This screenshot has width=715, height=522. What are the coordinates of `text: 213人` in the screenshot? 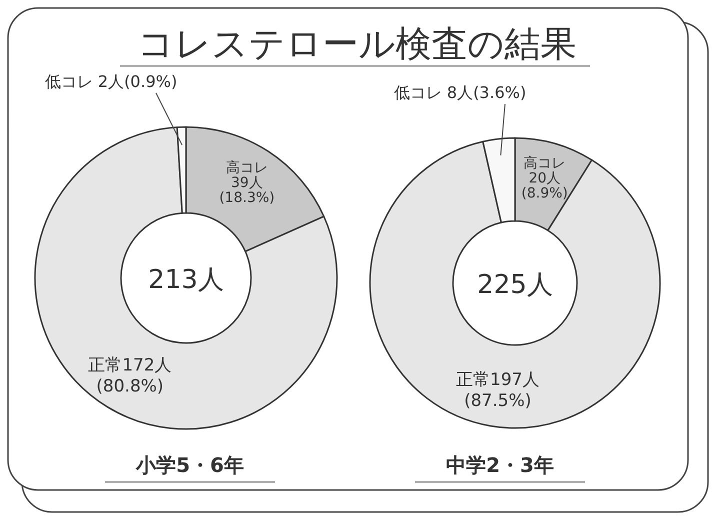 It's located at (186, 280).